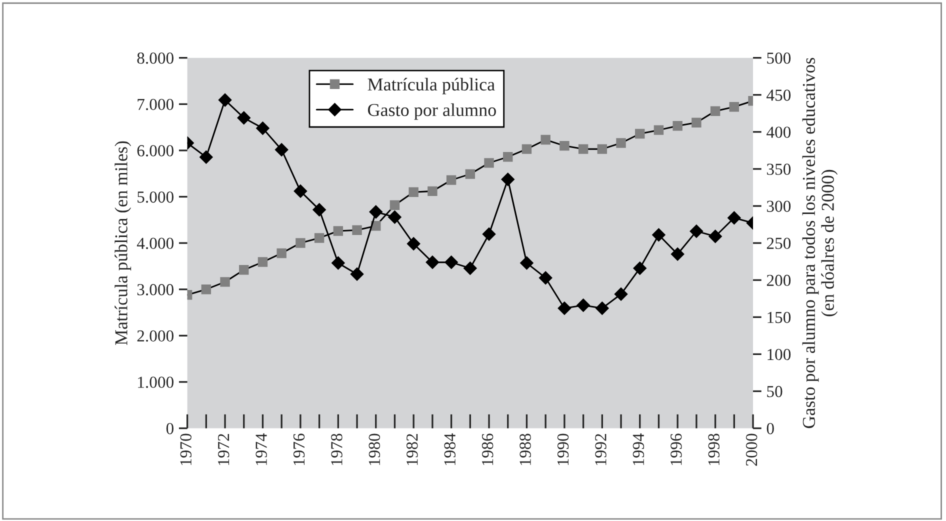 This screenshot has height=521, width=946. What do you see at coordinates (714, 449) in the screenshot?
I see `x-tick-label: 1998` at bounding box center [714, 449].